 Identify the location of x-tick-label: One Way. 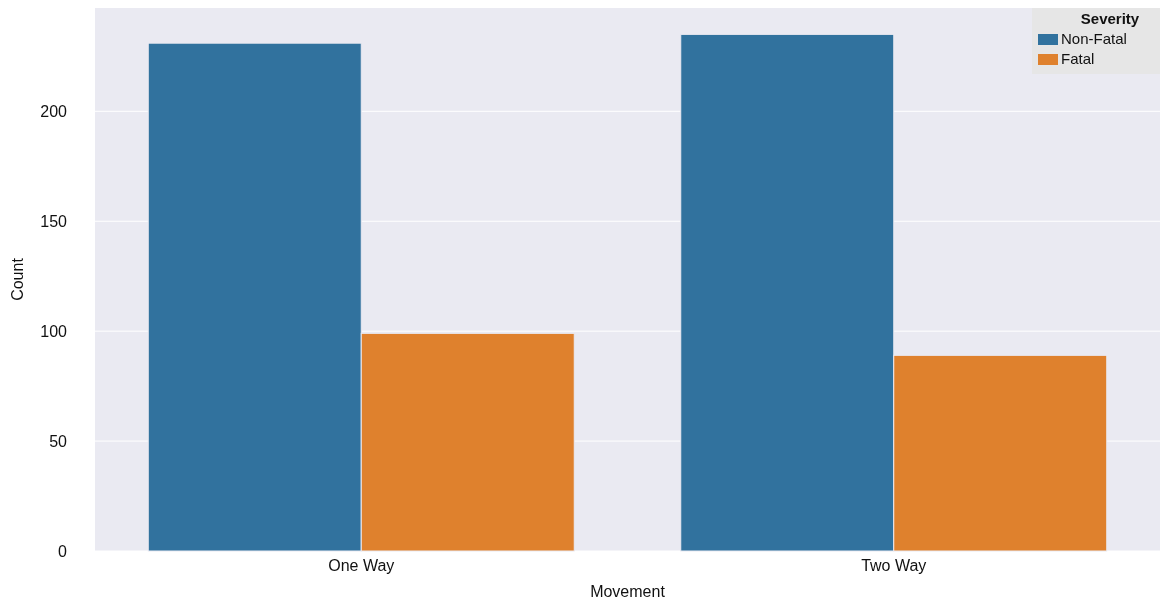
(361, 565).